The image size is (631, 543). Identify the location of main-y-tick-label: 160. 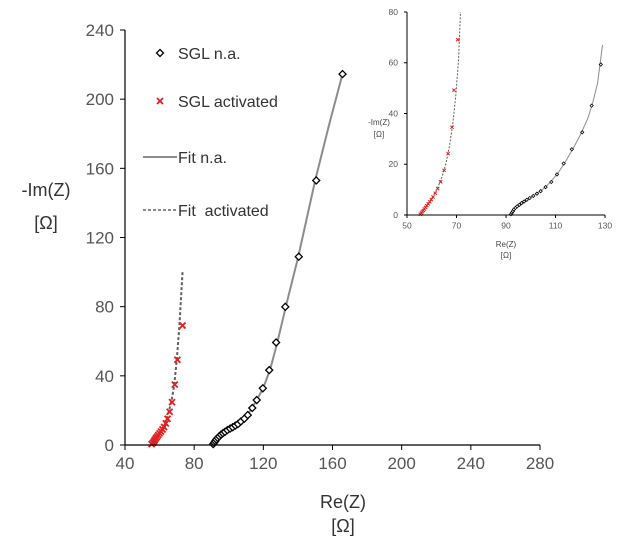
(100, 168).